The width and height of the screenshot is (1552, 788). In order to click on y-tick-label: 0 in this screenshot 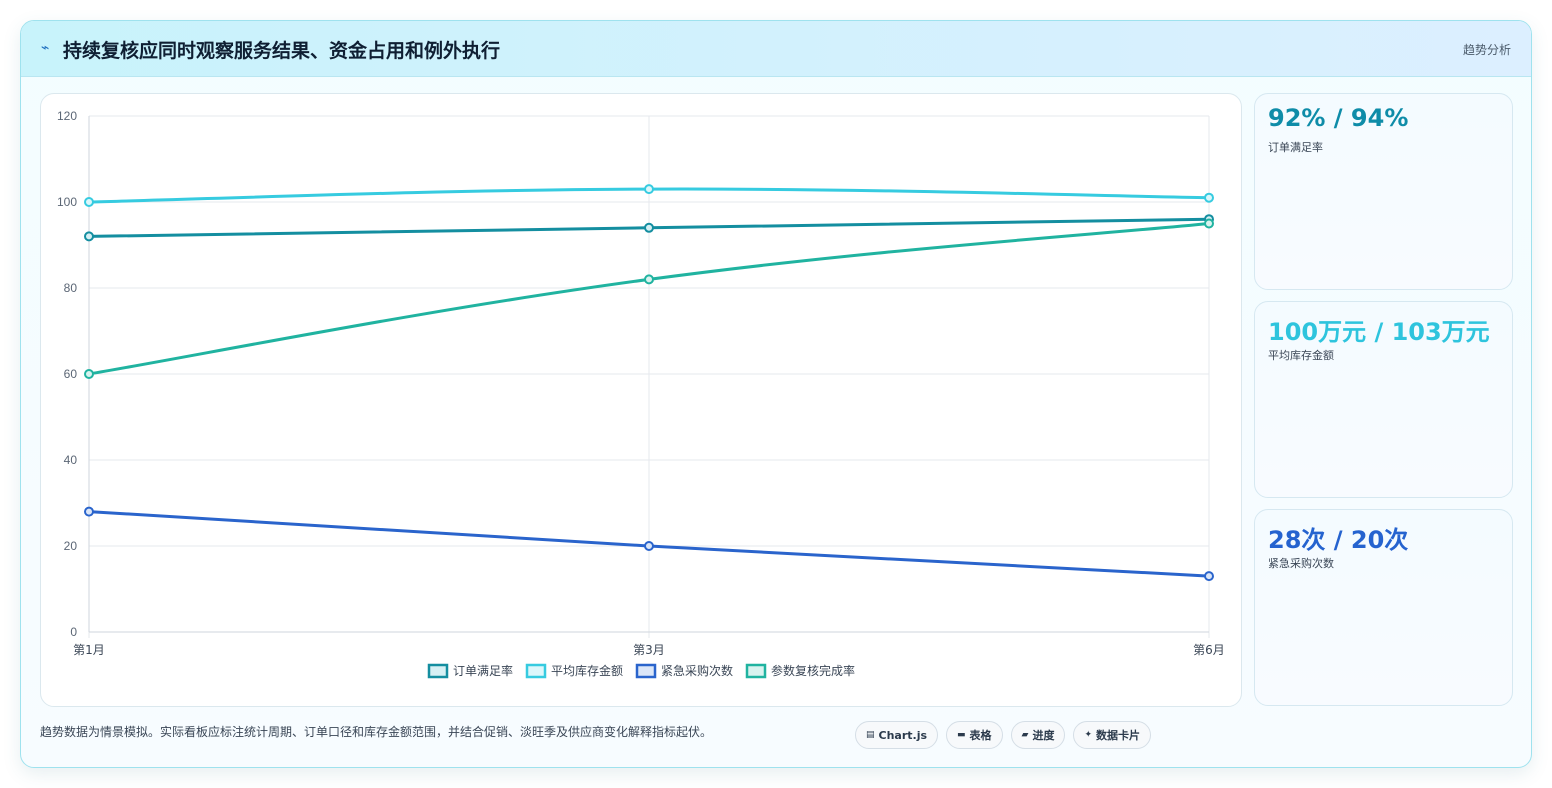, I will do `click(73, 632)`.